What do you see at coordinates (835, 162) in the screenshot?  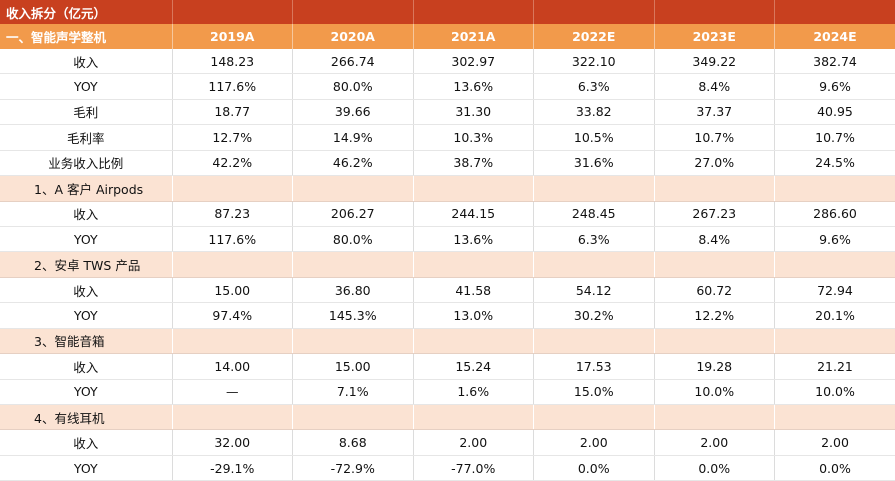 I see `cell-value: 24.5%` at bounding box center [835, 162].